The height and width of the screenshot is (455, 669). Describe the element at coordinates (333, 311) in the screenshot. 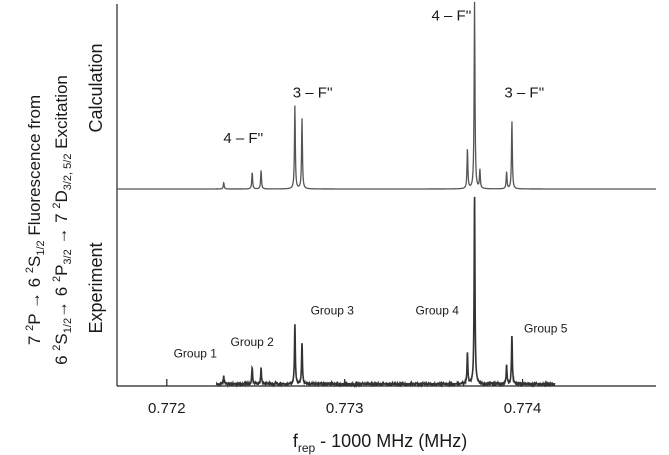

I see `group-annotation: Group 3` at that location.